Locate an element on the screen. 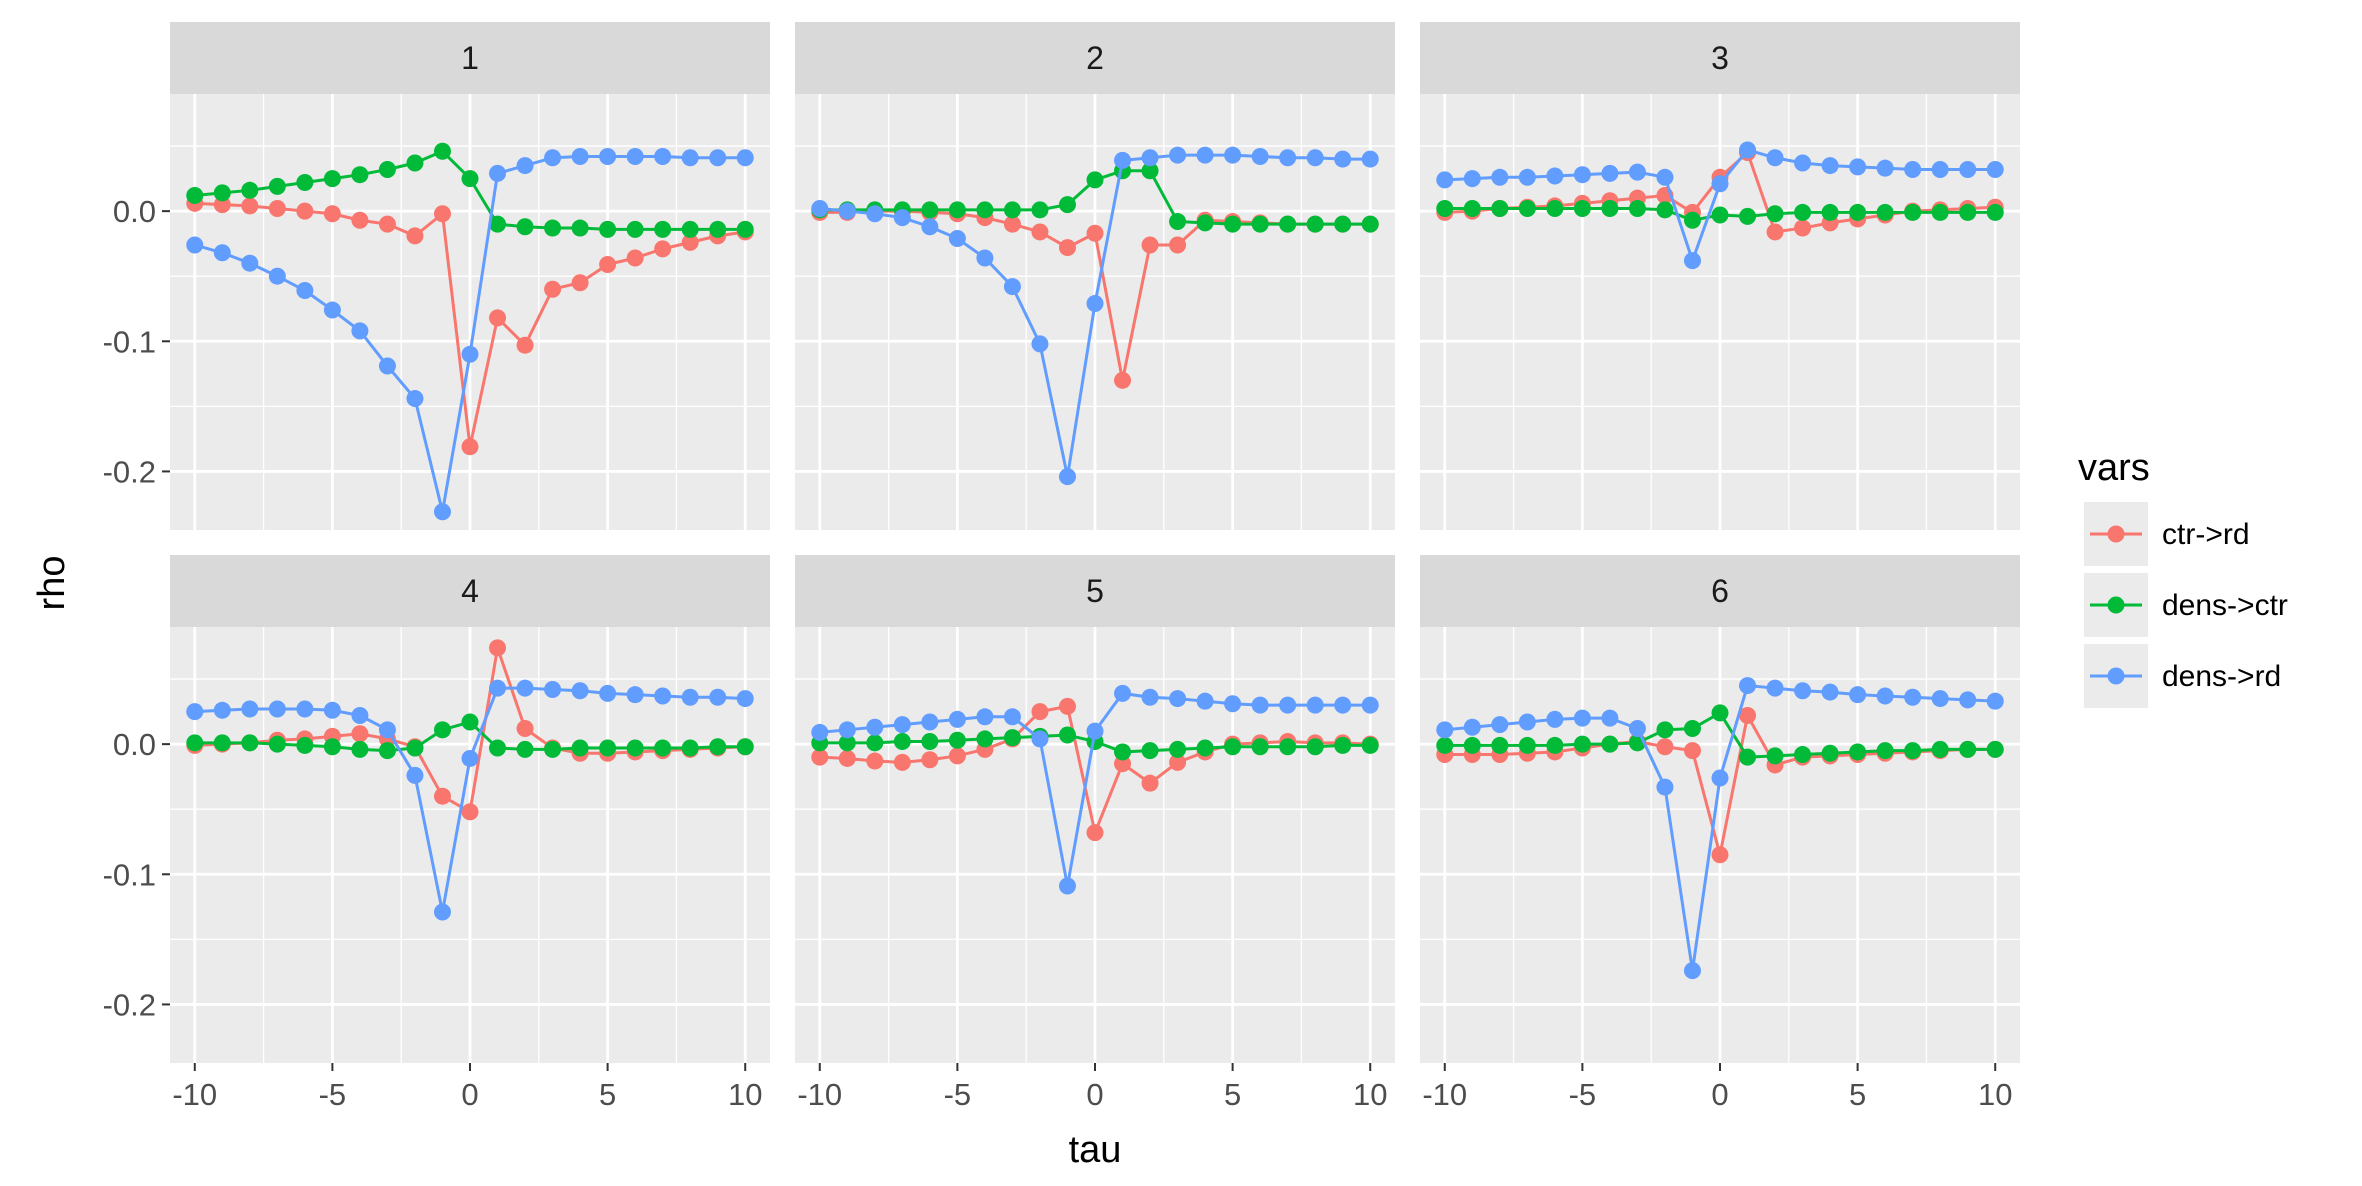 Image resolution: width=2362 pixels, height=1186 pixels. facet-panel-6: 6 -10 -5 0 5 10 is located at coordinates (1720, 833).